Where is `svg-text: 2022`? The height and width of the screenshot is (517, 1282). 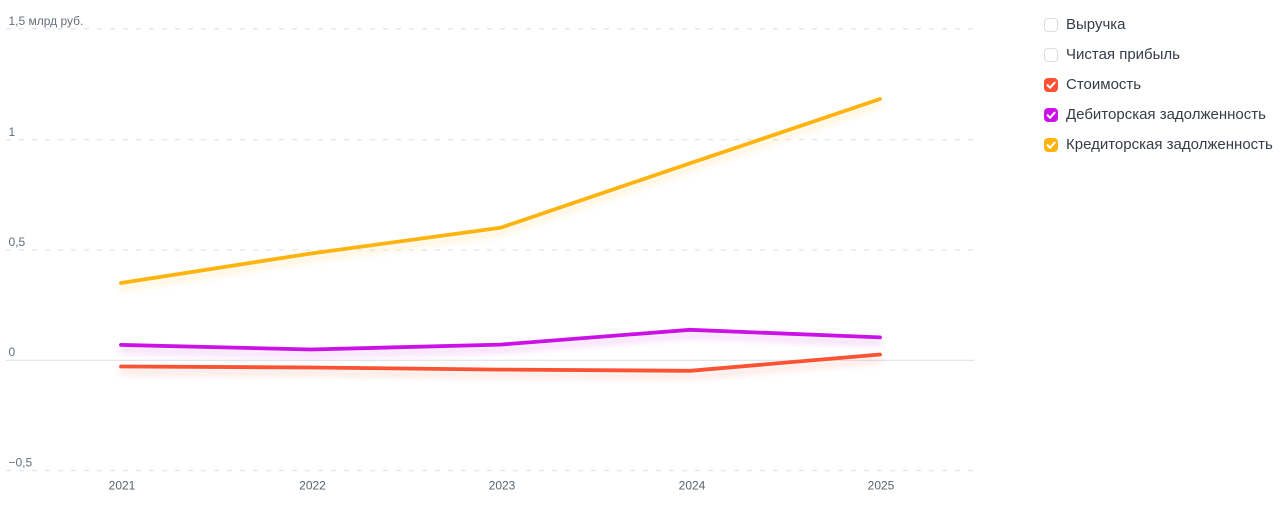 svg-text: 2022 is located at coordinates (312, 486).